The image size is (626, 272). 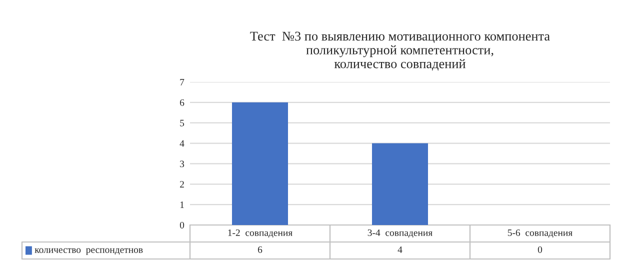 I want to click on y-tick-label: 0, so click(x=182, y=225).